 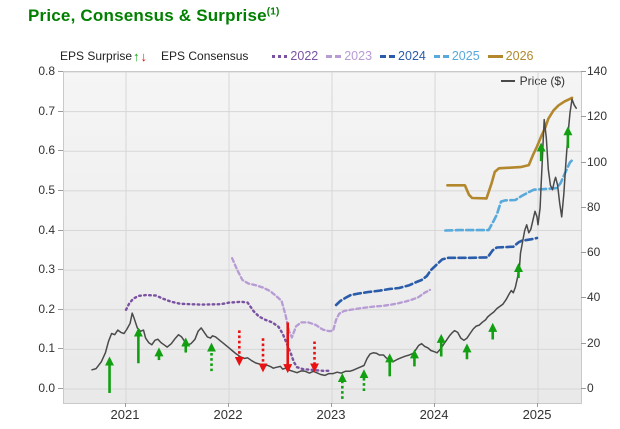 What do you see at coordinates (456, 56) in the screenshot?
I see `legend-year-2025: 2025` at bounding box center [456, 56].